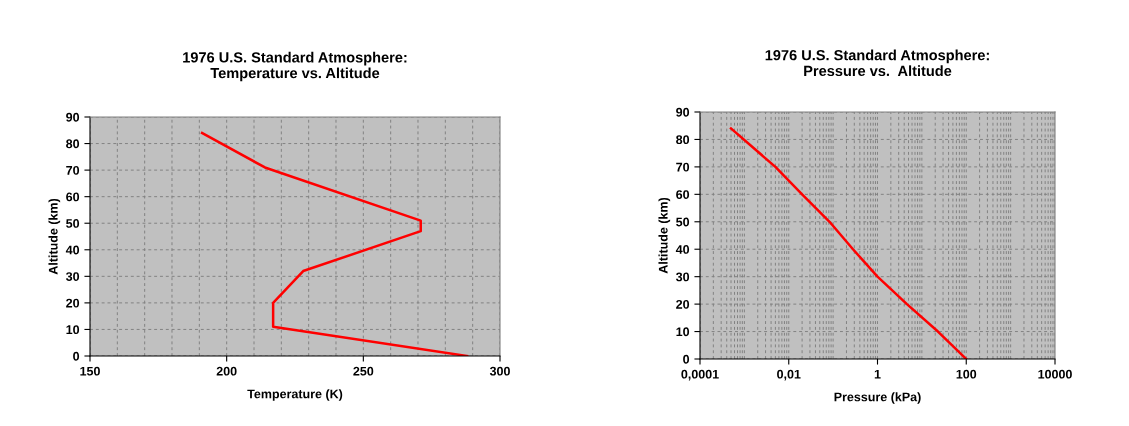 The image size is (1129, 426). Describe the element at coordinates (789, 375) in the screenshot. I see `x-tick-label: 0,01` at that location.